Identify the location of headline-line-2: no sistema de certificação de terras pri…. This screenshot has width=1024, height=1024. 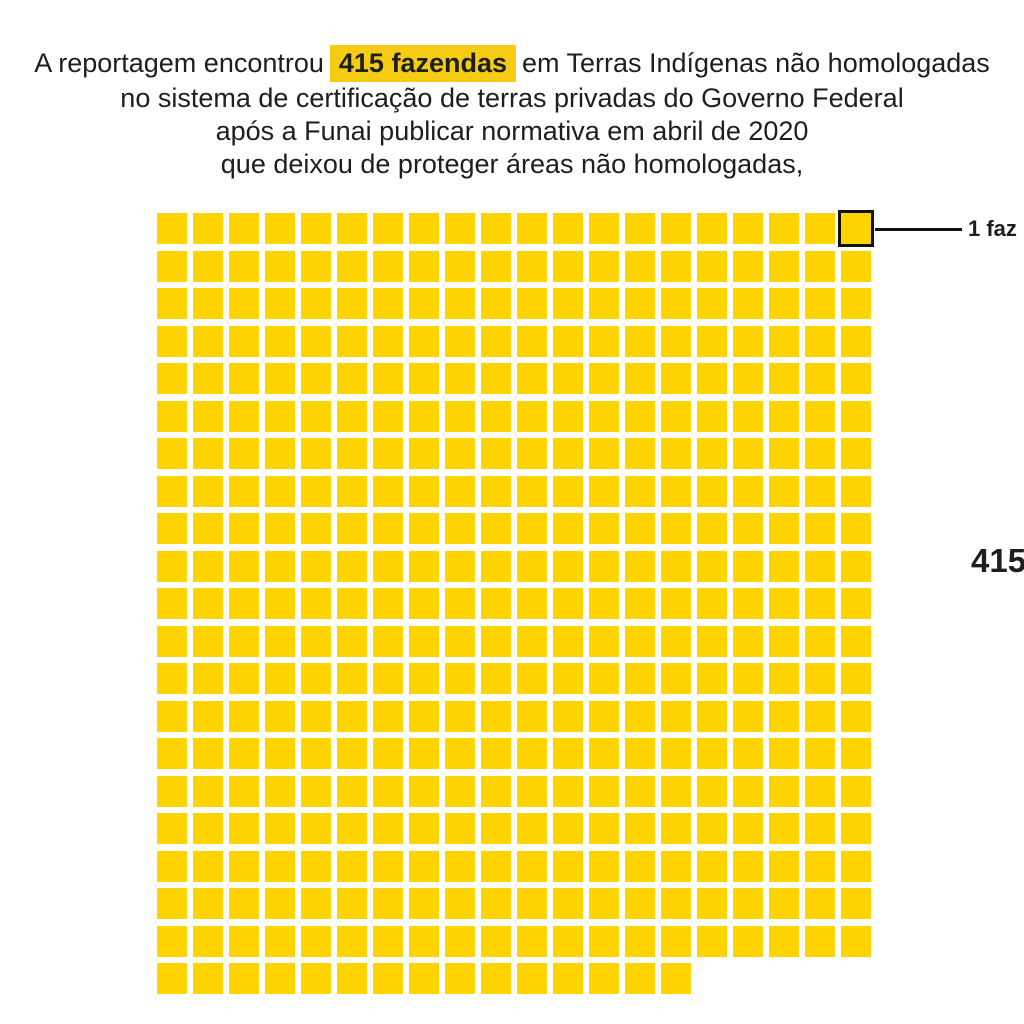
(512, 98).